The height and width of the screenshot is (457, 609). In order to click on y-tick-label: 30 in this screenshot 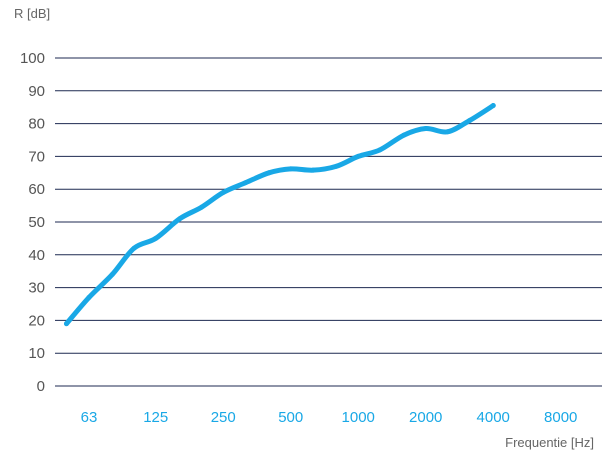, I will do `click(36, 288)`.